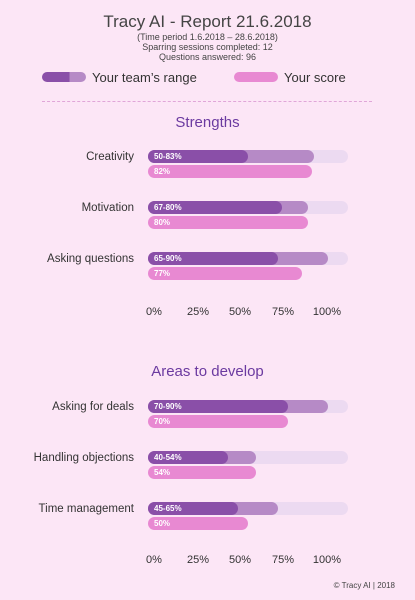  I want to click on team-range-label: 70-90%, so click(168, 406).